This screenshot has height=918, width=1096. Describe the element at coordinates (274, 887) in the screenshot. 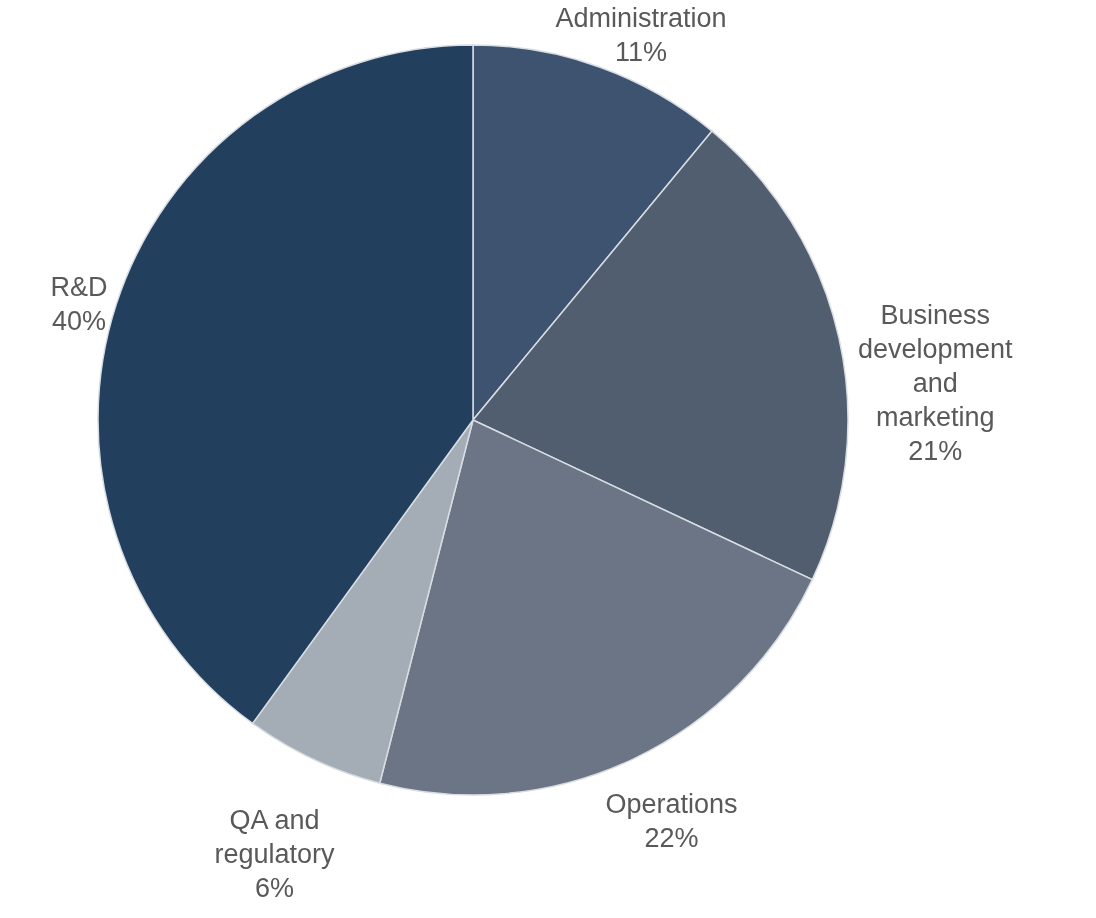

I see `data-label: 6%` at that location.